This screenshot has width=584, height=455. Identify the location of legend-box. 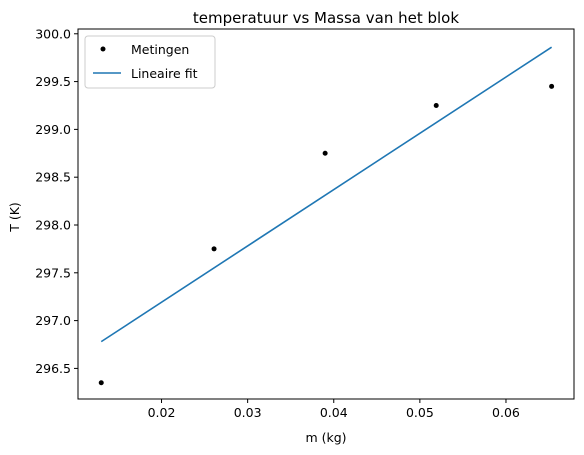
(150, 62).